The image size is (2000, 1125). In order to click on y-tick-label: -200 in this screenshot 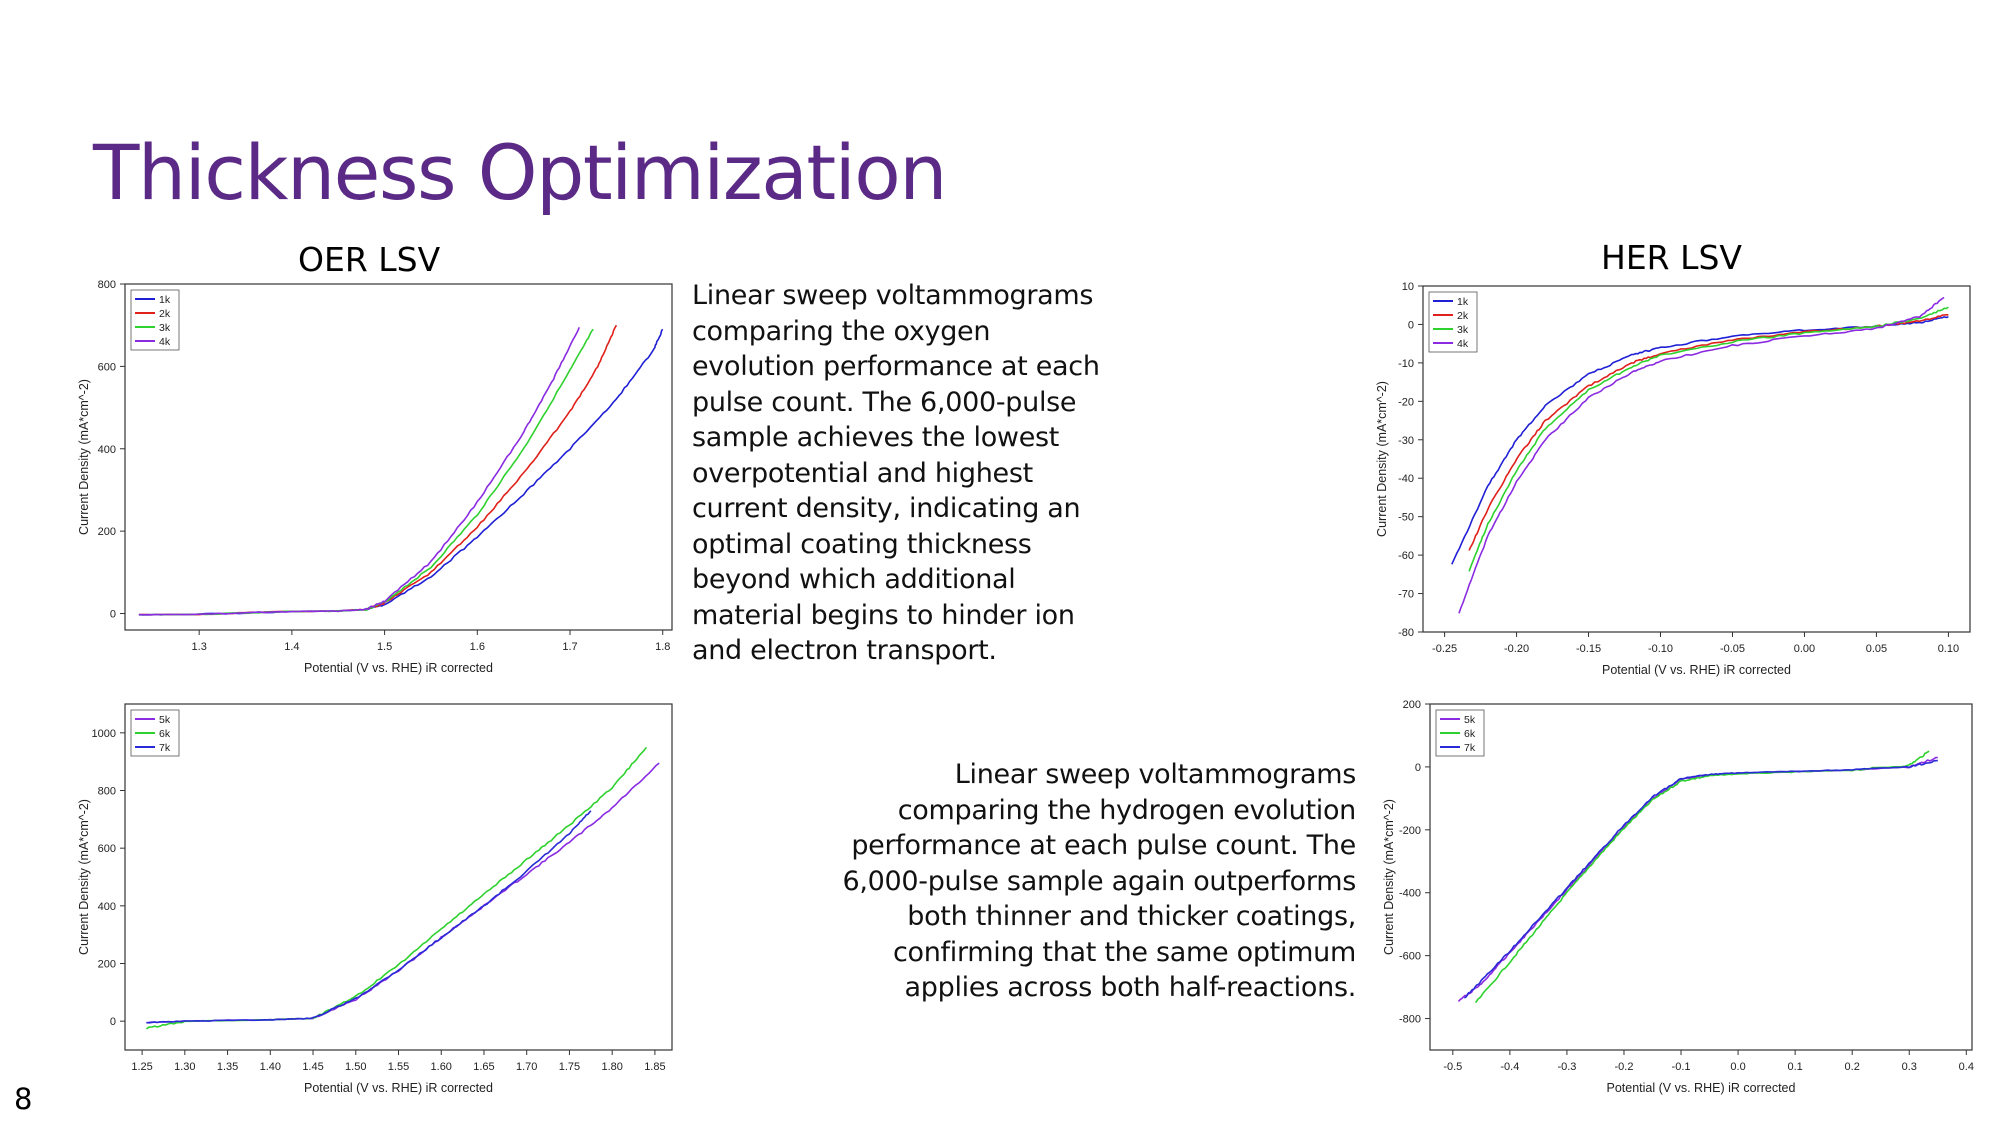, I will do `click(1410, 831)`.